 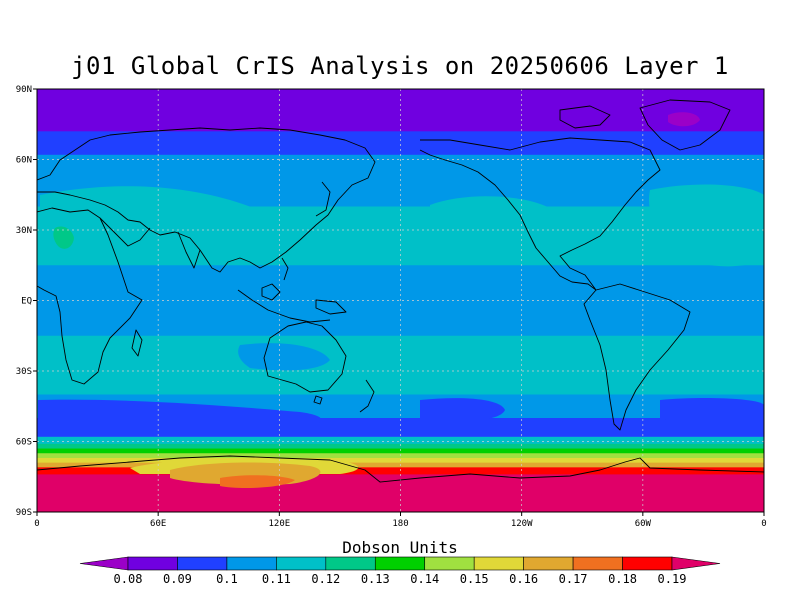 What do you see at coordinates (643, 524) in the screenshot?
I see `lon-tick-label-5: 60W` at bounding box center [643, 524].